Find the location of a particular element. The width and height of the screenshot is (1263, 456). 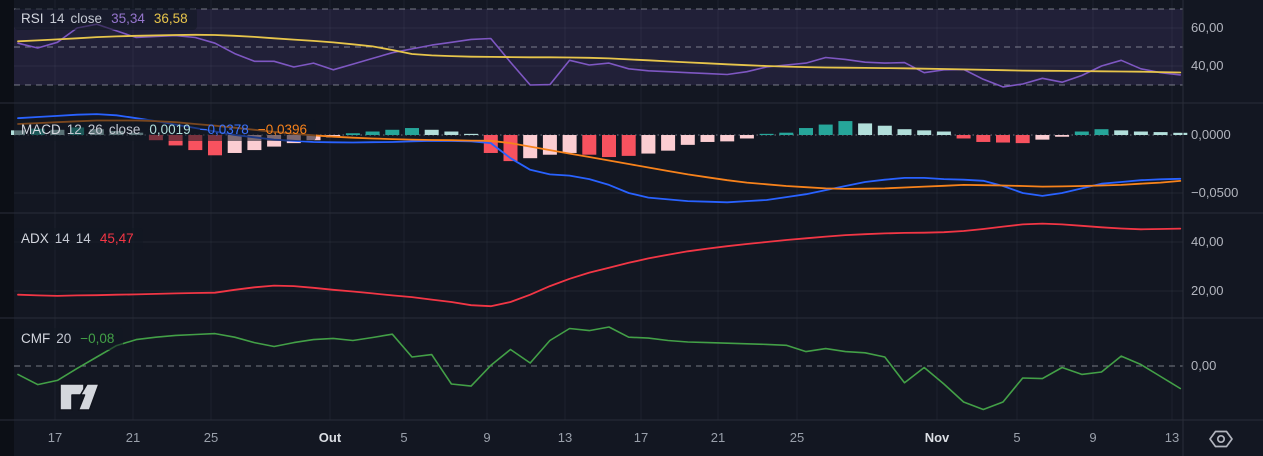

rsi-rsi-line is located at coordinates (599, 55).